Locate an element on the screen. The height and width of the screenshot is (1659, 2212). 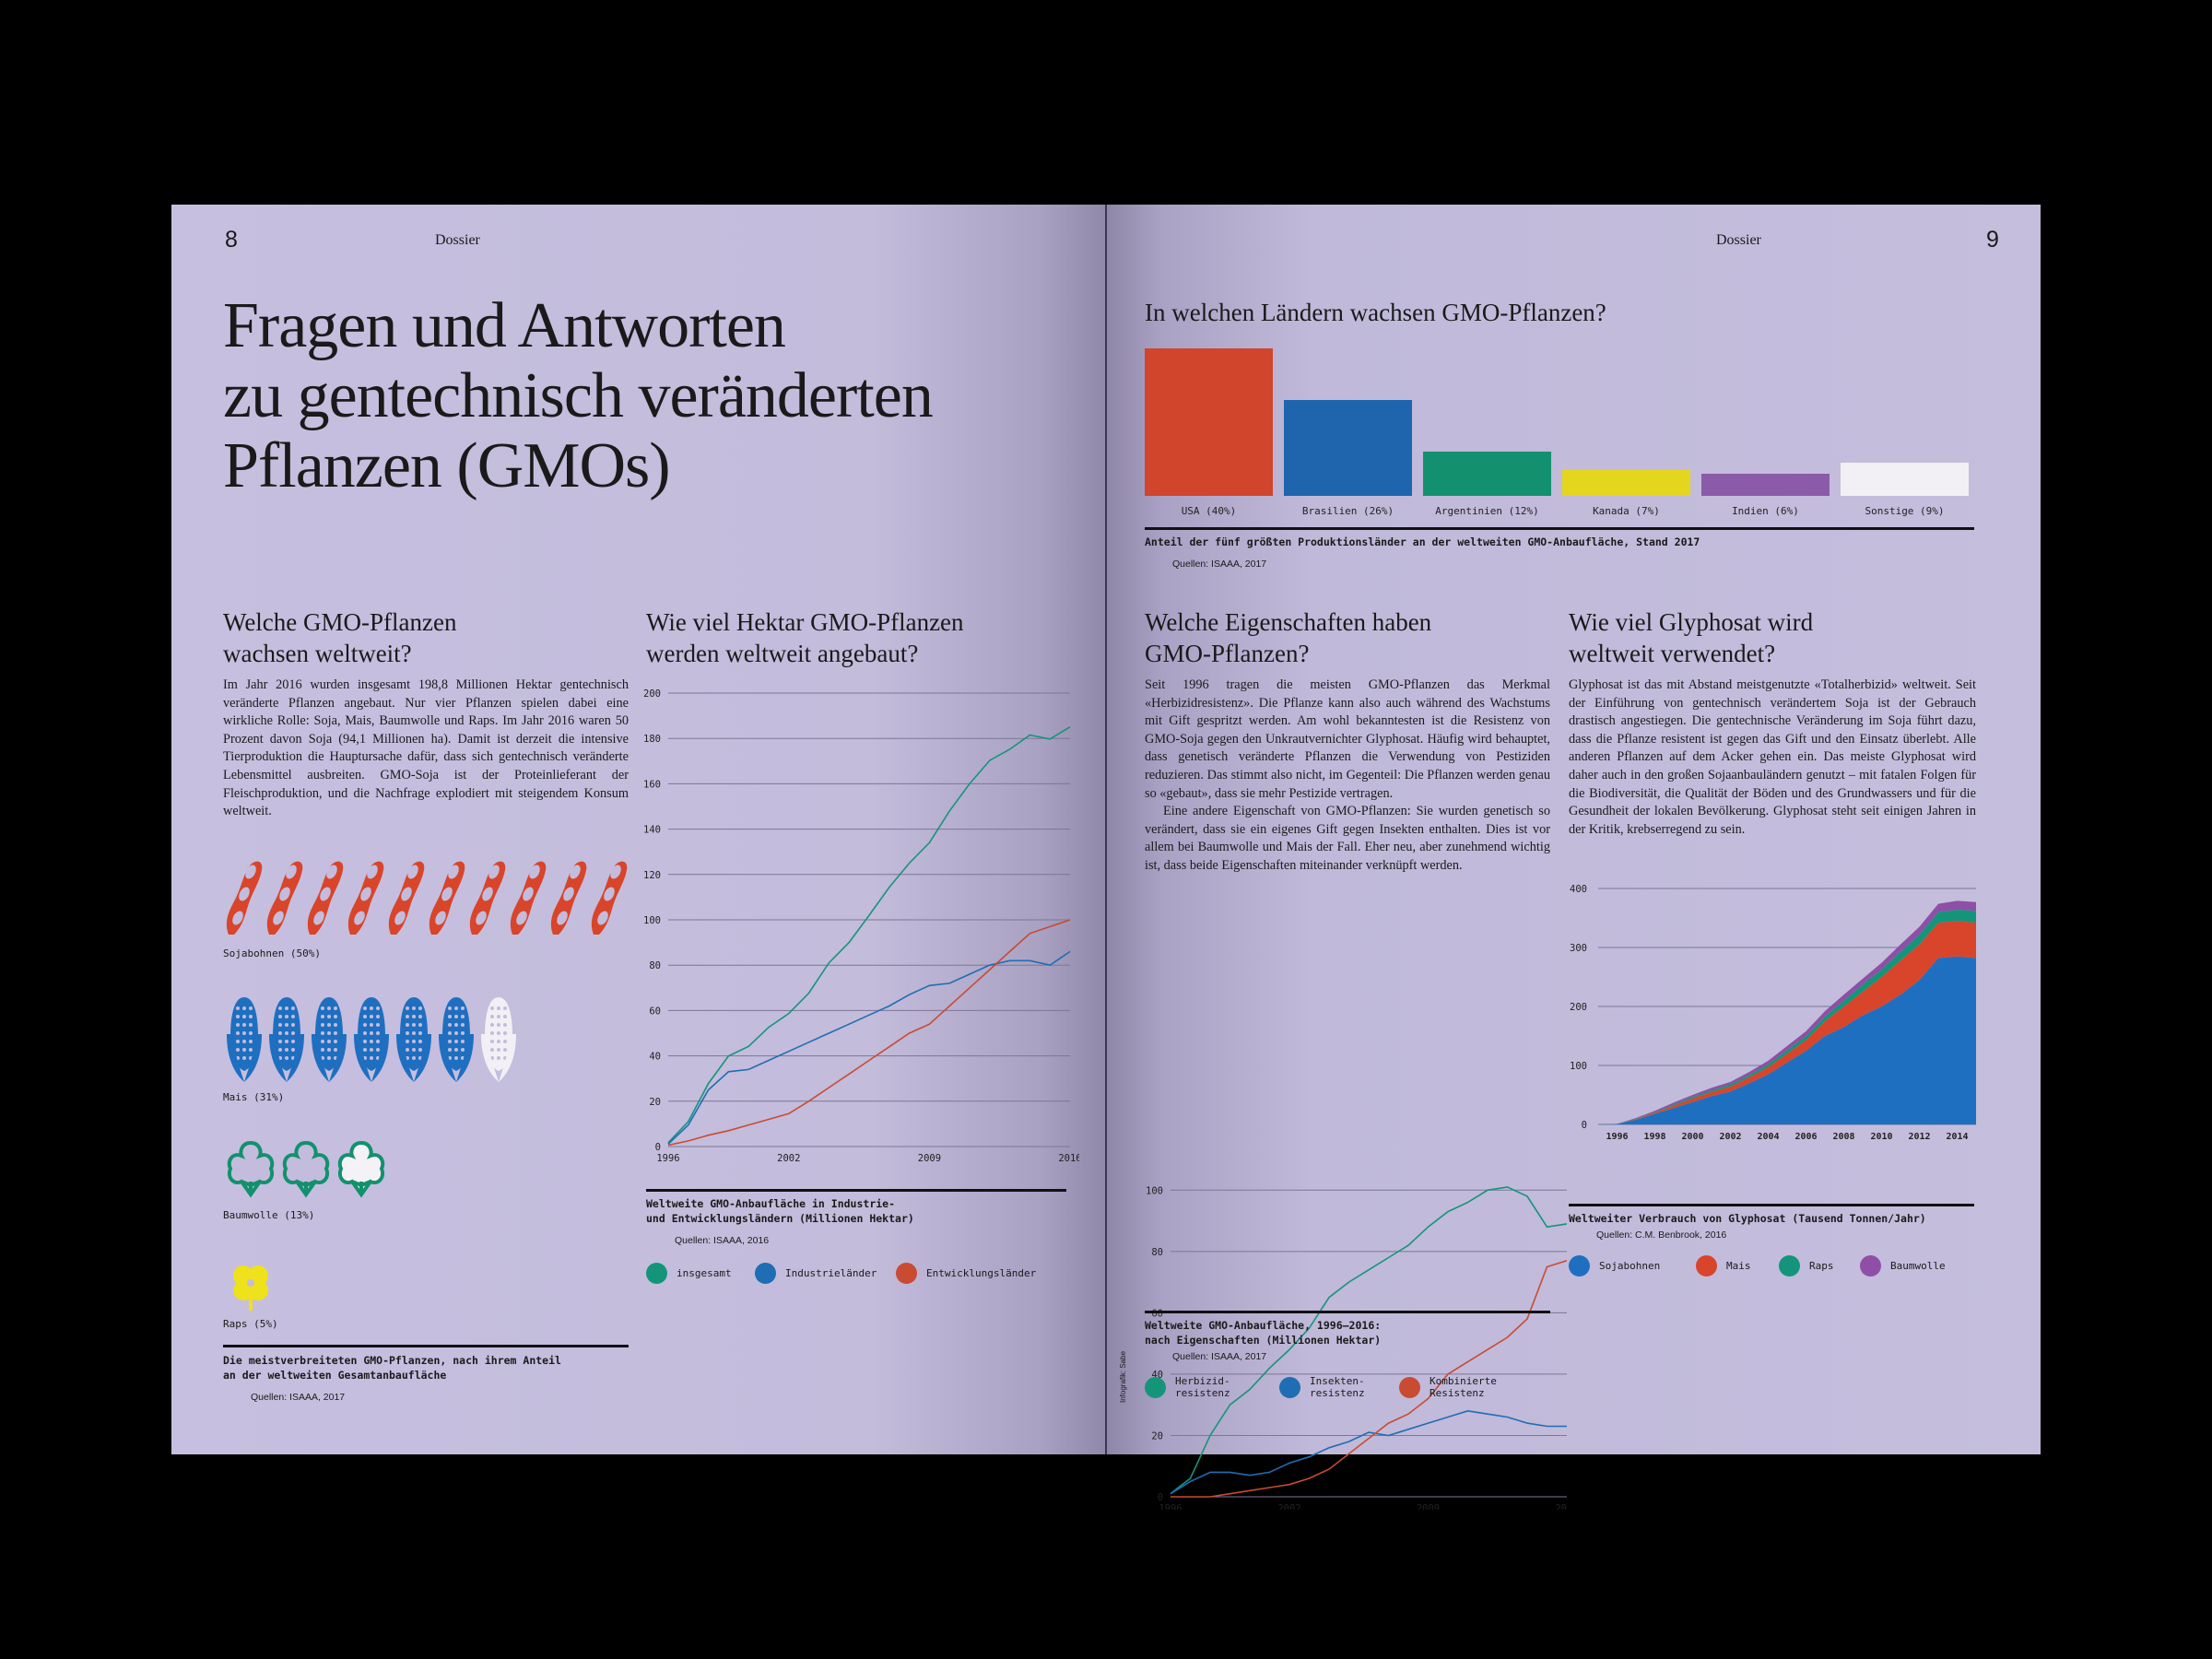
section-heading: Welche Eigenschaften haben GMO-Pflanzen? is located at coordinates (1347, 637).